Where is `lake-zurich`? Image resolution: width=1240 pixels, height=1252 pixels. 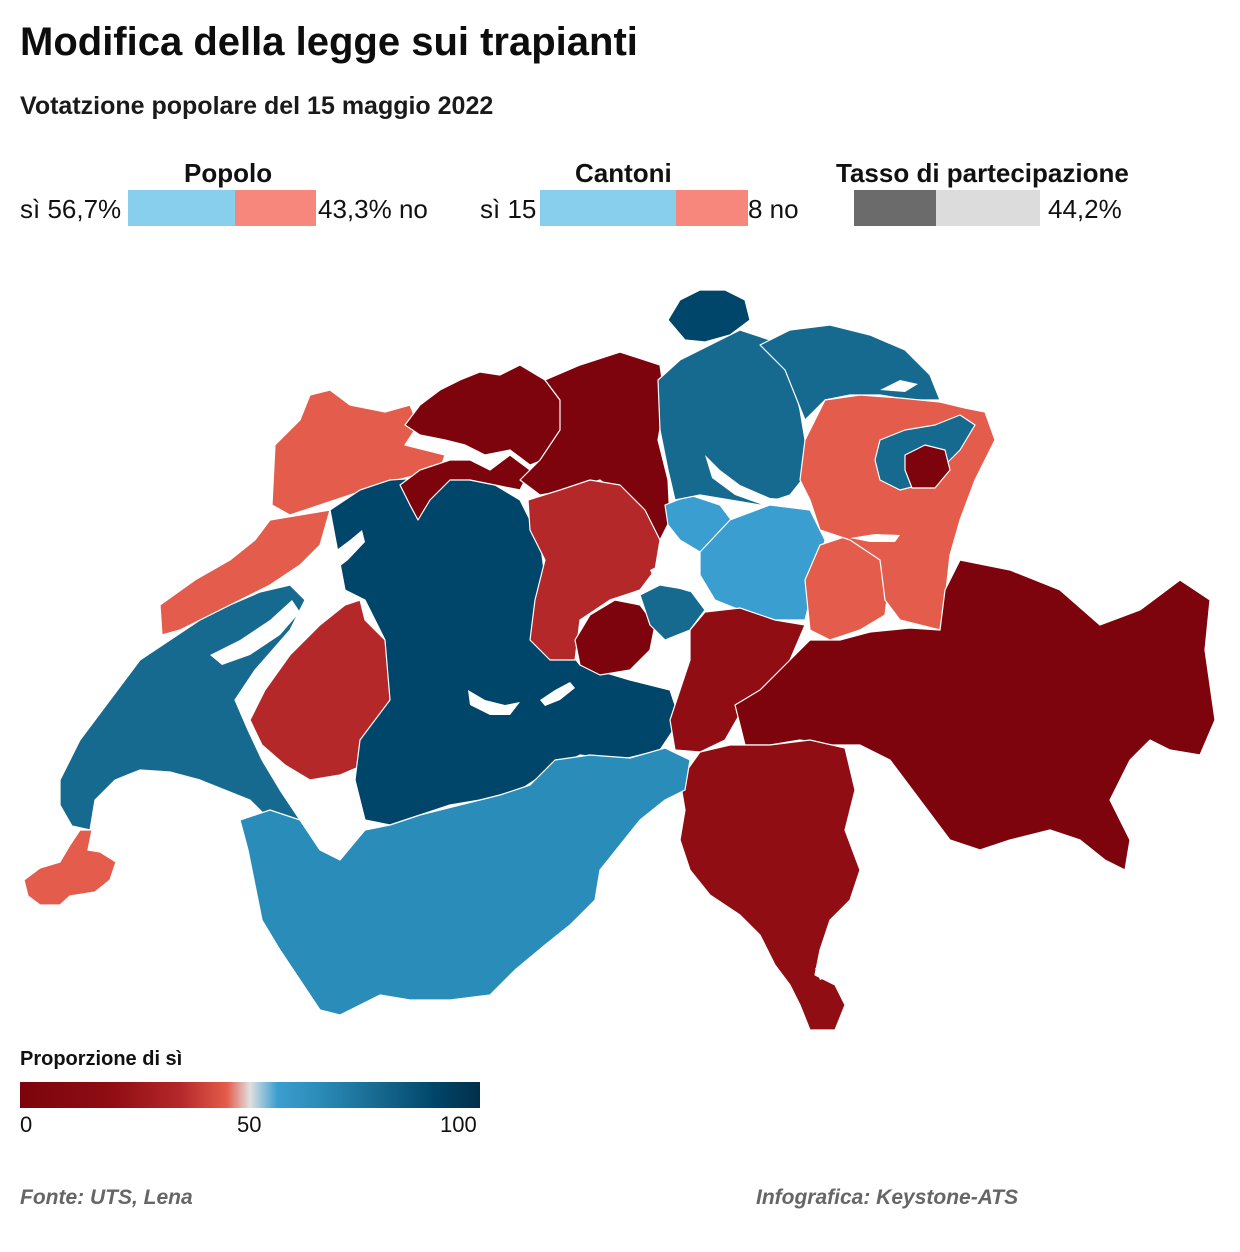
lake-zurich is located at coordinates (752, 480).